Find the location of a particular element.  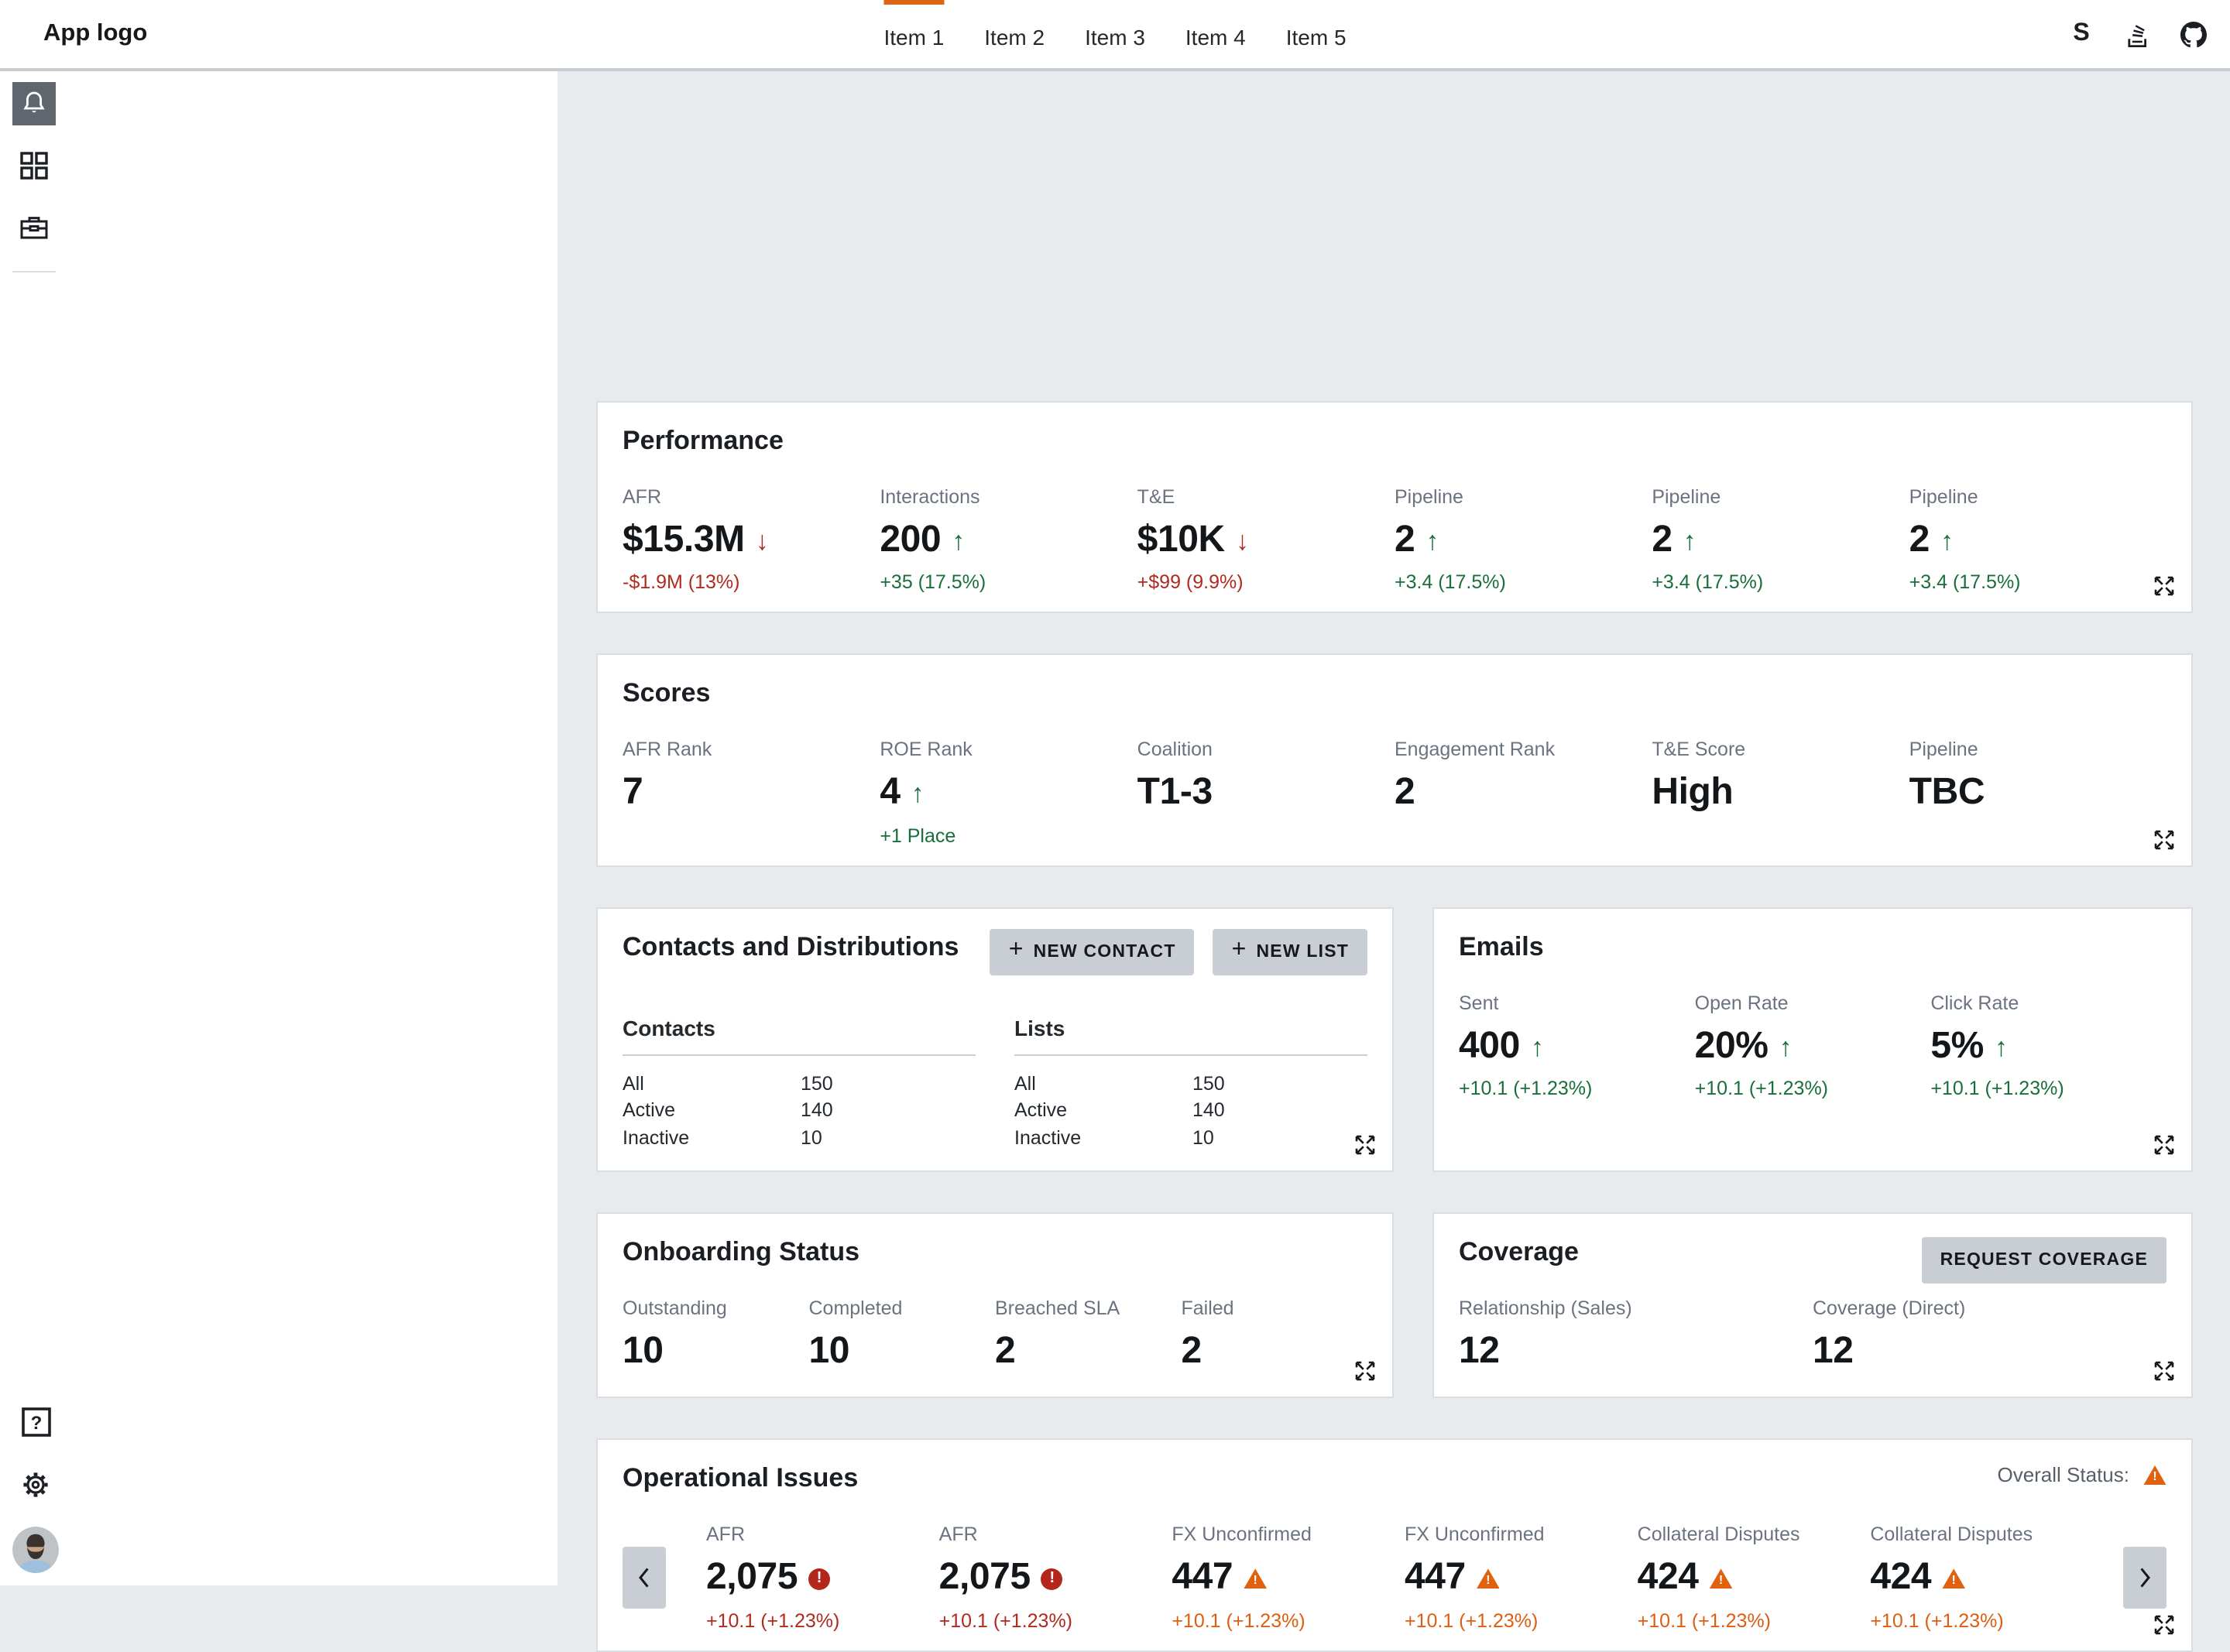

metric: Open Rate 20% ↑ +10.1 (+1.23%) is located at coordinates (1813, 1046).